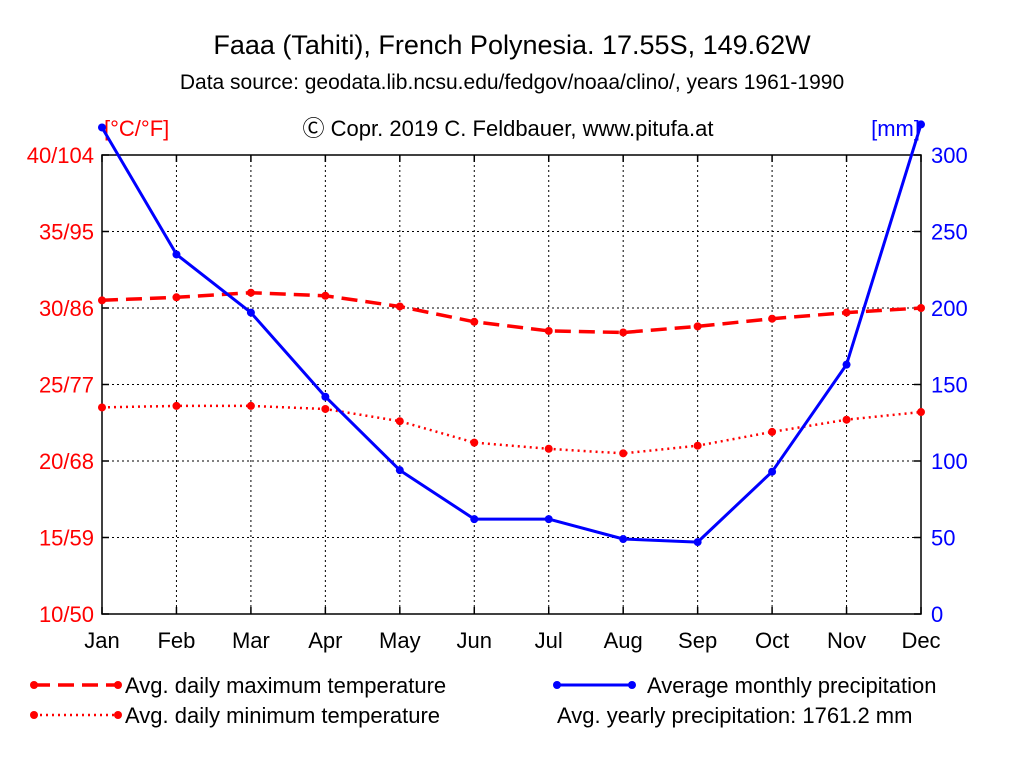  I want to click on legend-marker-min-temp-end, so click(118, 715).